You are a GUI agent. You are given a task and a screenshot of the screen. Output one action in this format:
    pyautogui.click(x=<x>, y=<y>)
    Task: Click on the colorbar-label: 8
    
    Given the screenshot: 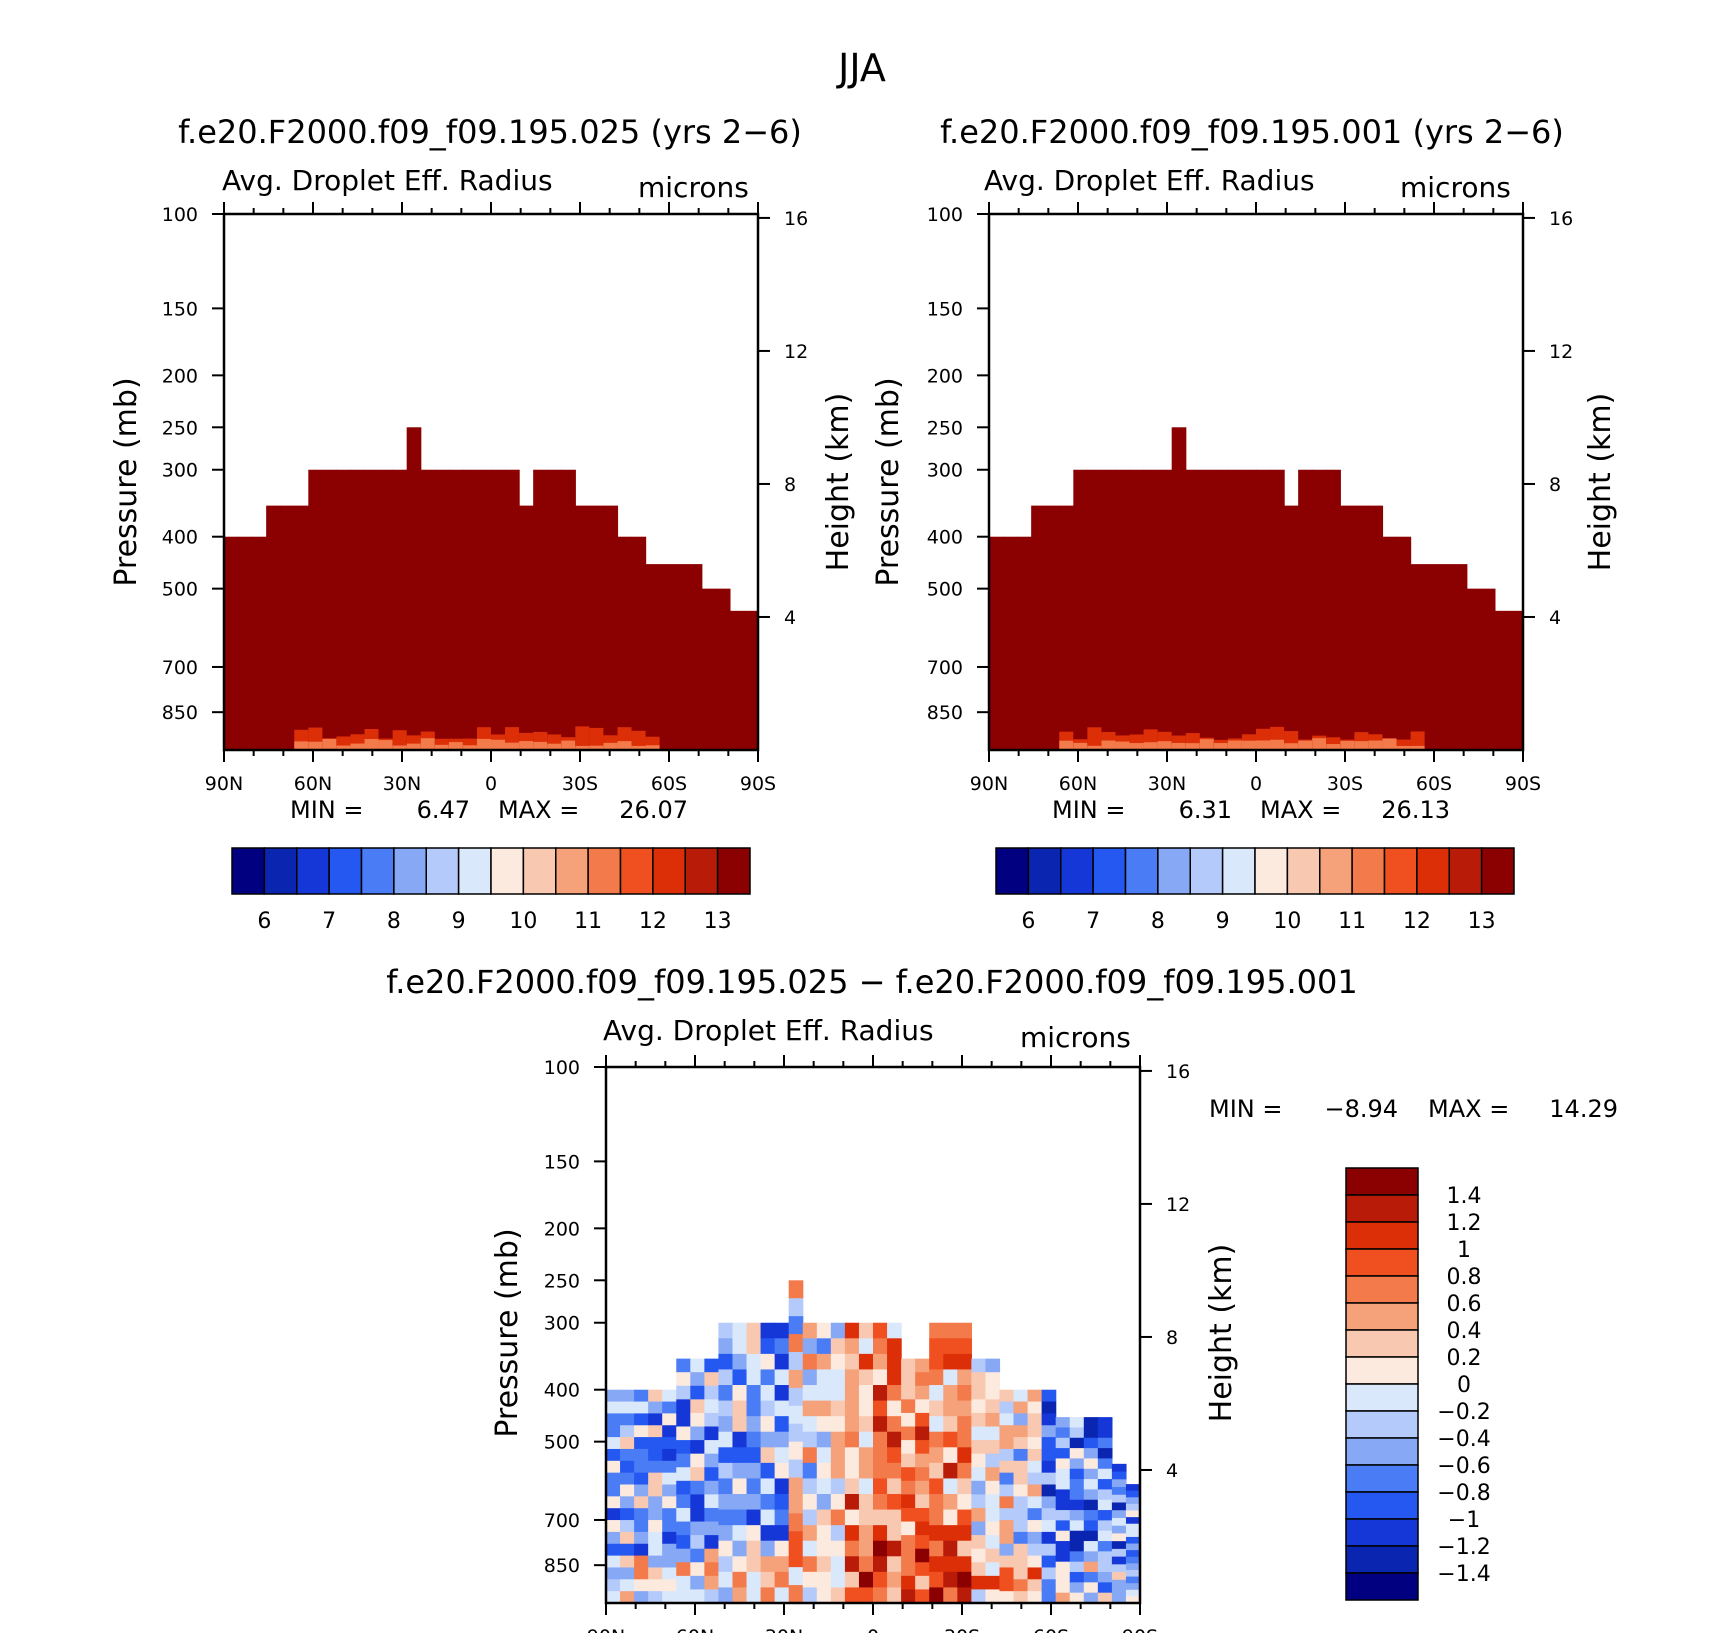 What is the action you would take?
    pyautogui.click(x=1158, y=921)
    